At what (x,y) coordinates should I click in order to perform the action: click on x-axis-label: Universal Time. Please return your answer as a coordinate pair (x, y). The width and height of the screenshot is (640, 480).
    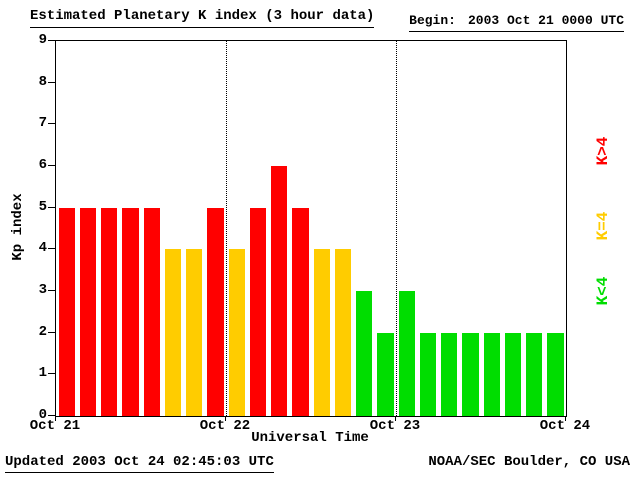
    Looking at the image, I should click on (310, 438).